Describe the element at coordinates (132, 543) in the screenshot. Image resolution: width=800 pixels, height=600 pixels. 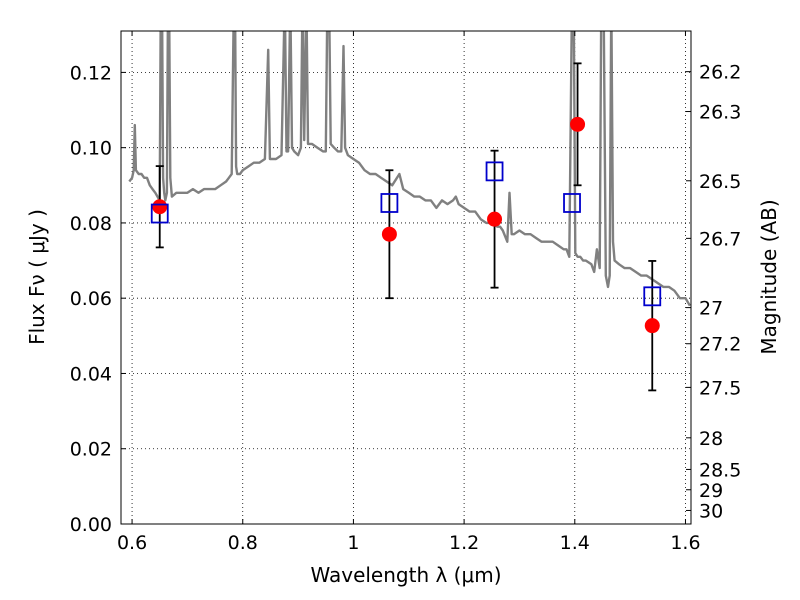
I see `x-tick-label: 0.6` at that location.